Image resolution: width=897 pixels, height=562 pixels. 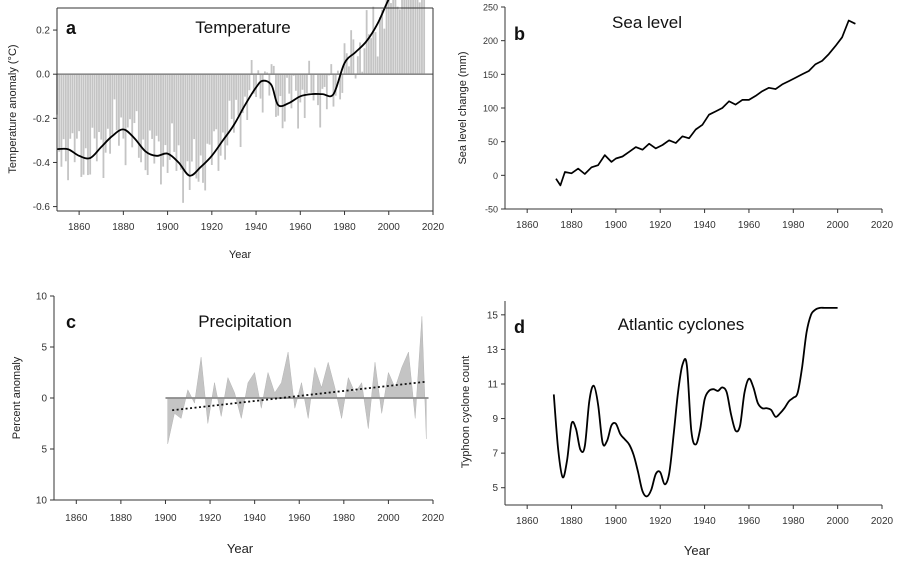 What do you see at coordinates (490, 75) in the screenshot?
I see `sea-level-y-tick-label: 150` at bounding box center [490, 75].